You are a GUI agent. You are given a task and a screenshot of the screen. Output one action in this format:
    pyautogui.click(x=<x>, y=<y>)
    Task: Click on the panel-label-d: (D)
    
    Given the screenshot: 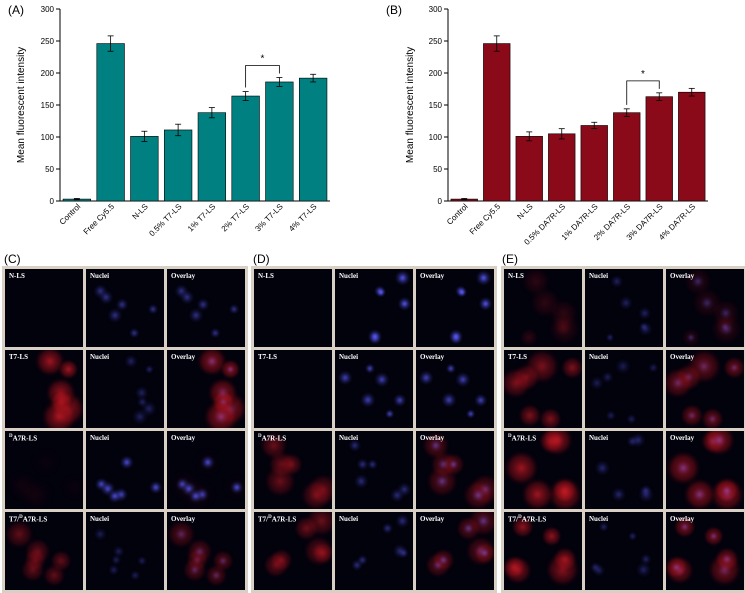 What is the action you would take?
    pyautogui.click(x=261, y=259)
    